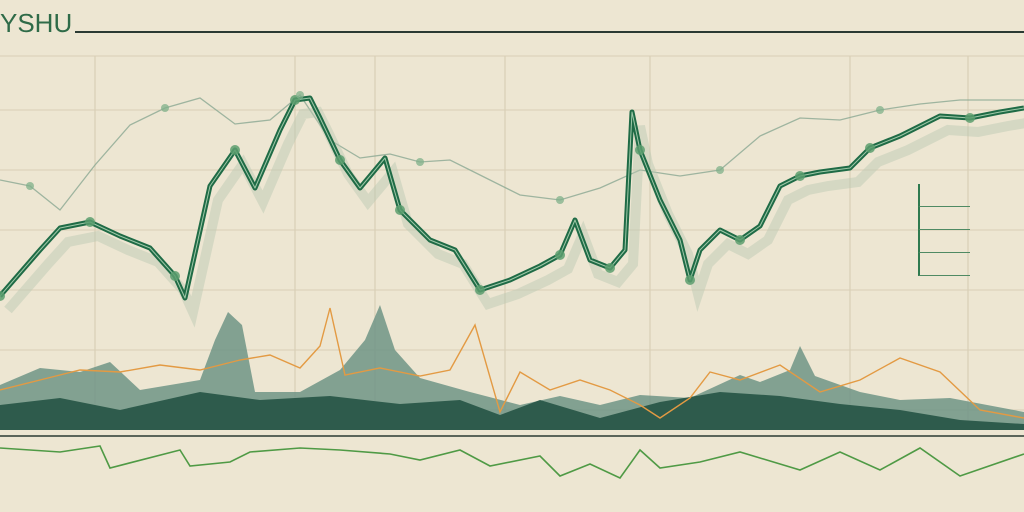  What do you see at coordinates (36, 23) in the screenshot?
I see `chart-title: YSHU` at bounding box center [36, 23].